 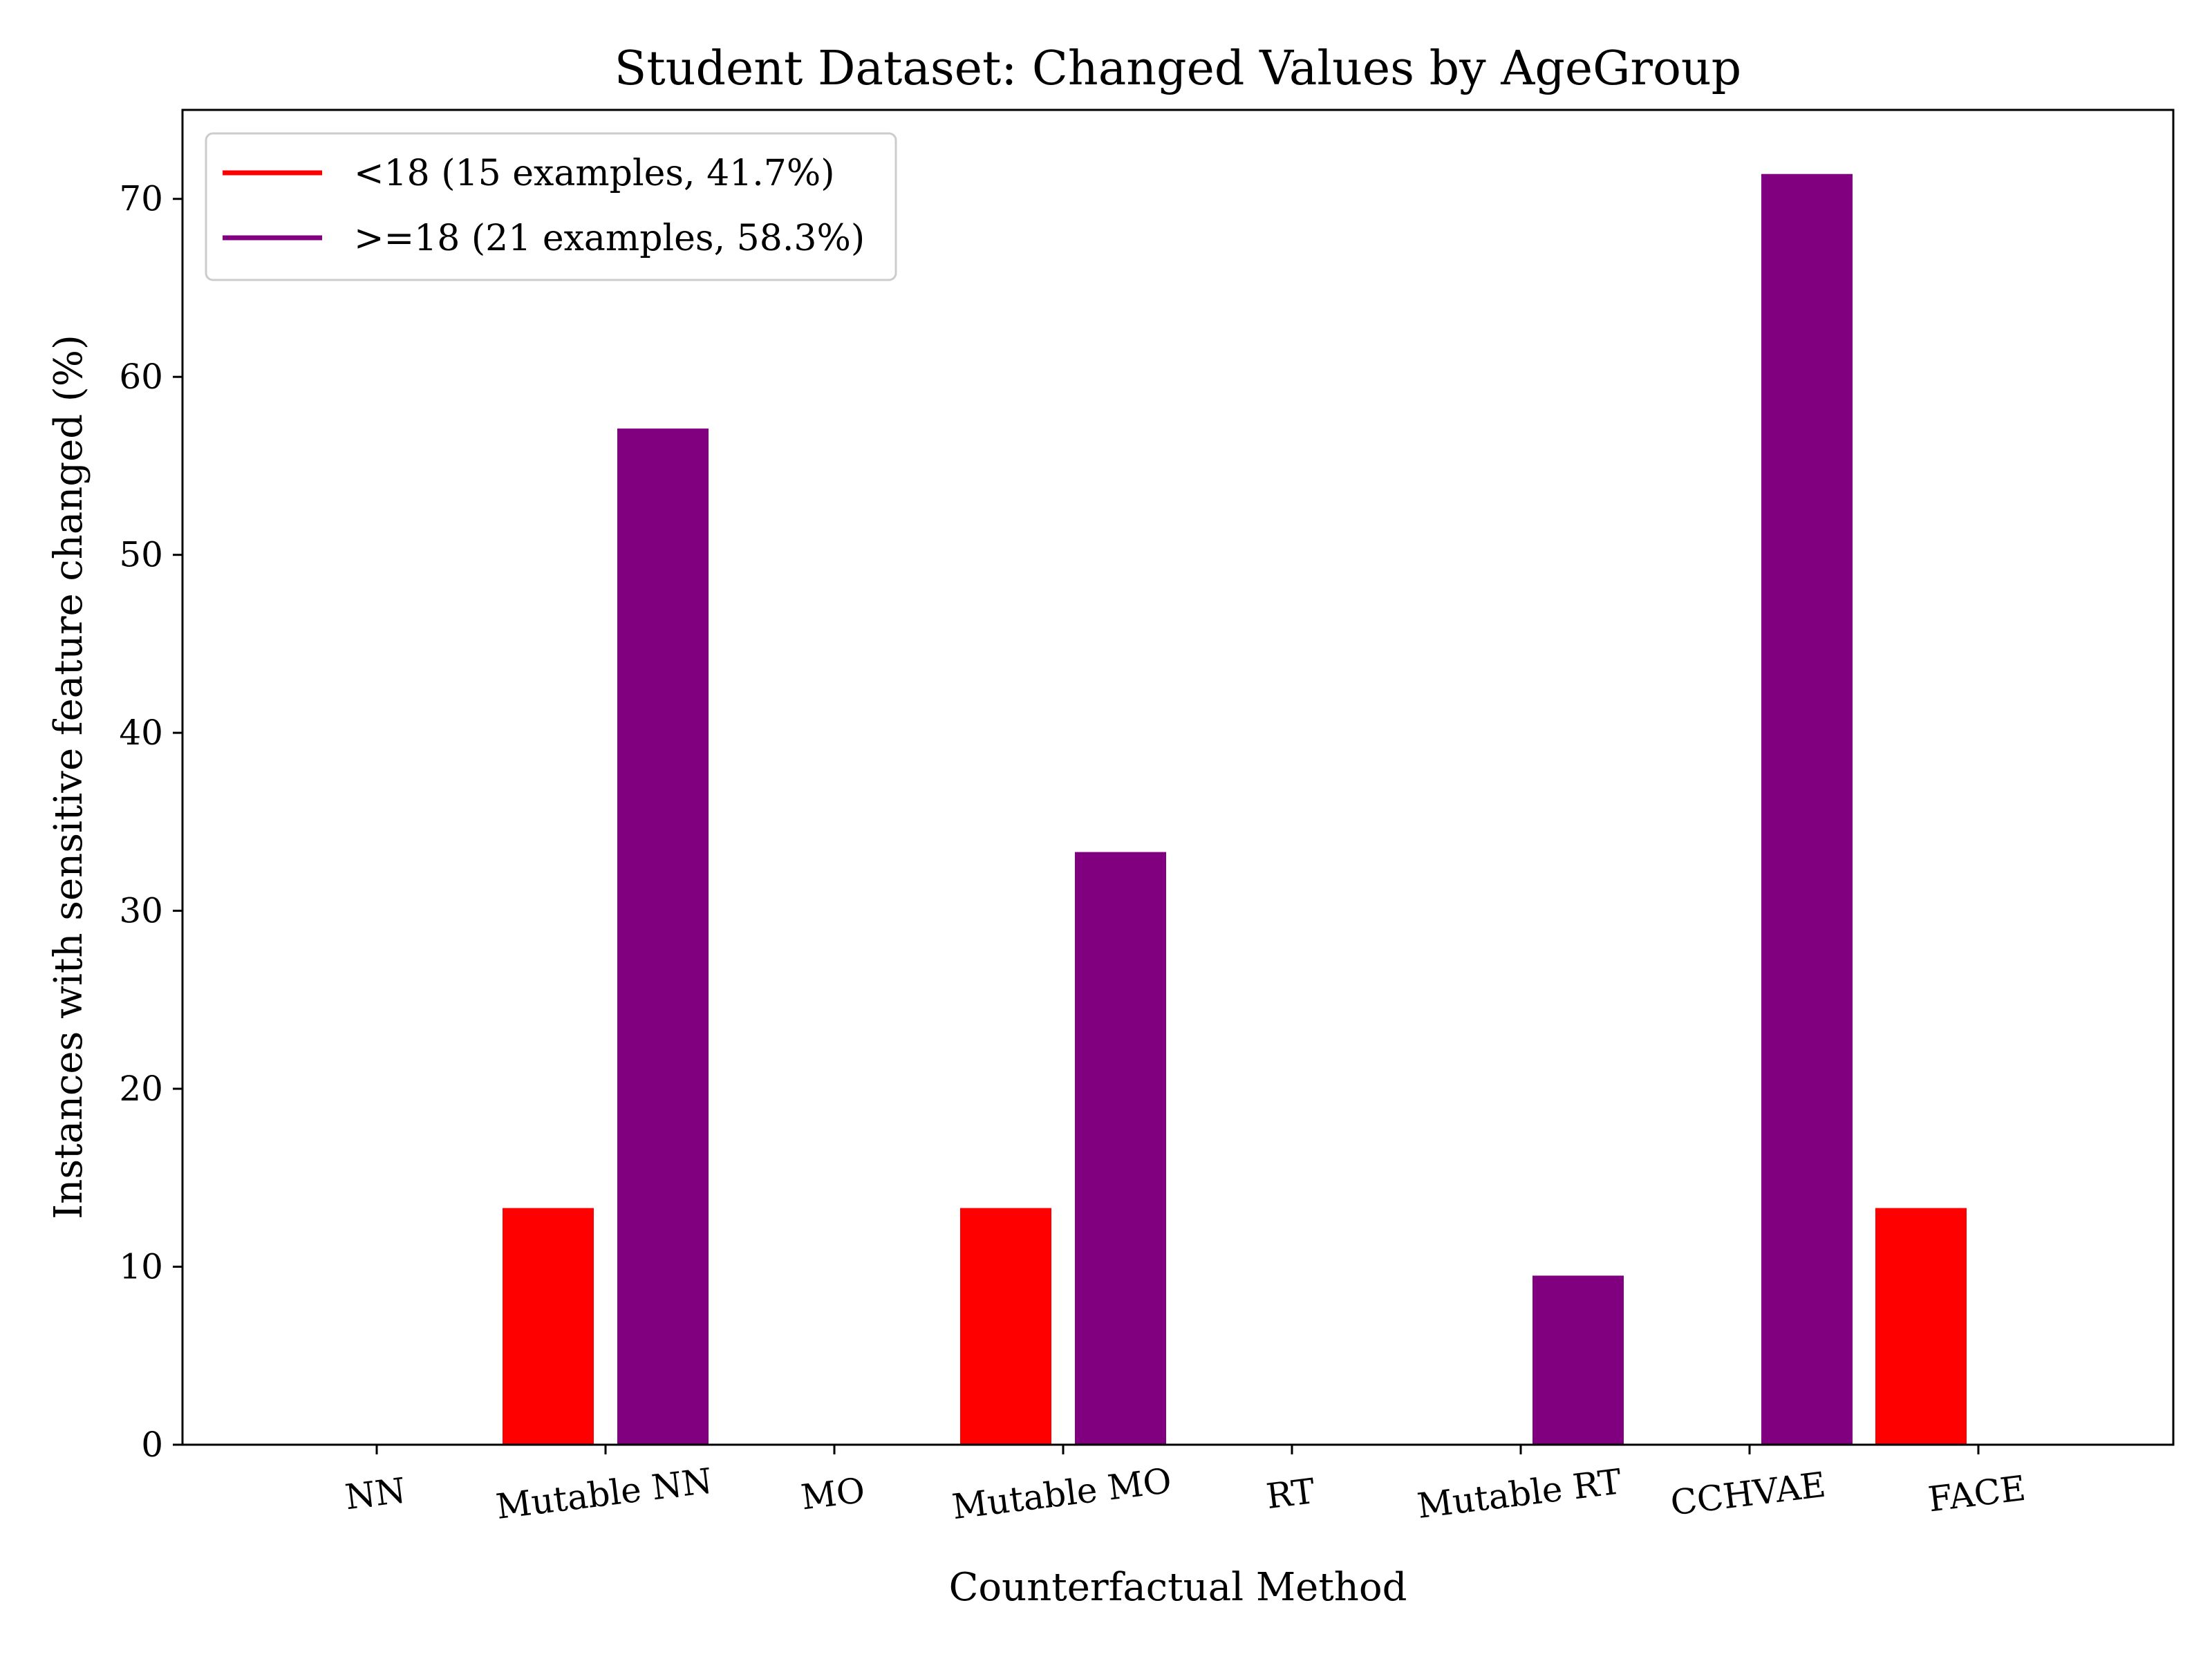 What do you see at coordinates (1807, 810) in the screenshot?
I see `bar-18-plus-cchvae` at bounding box center [1807, 810].